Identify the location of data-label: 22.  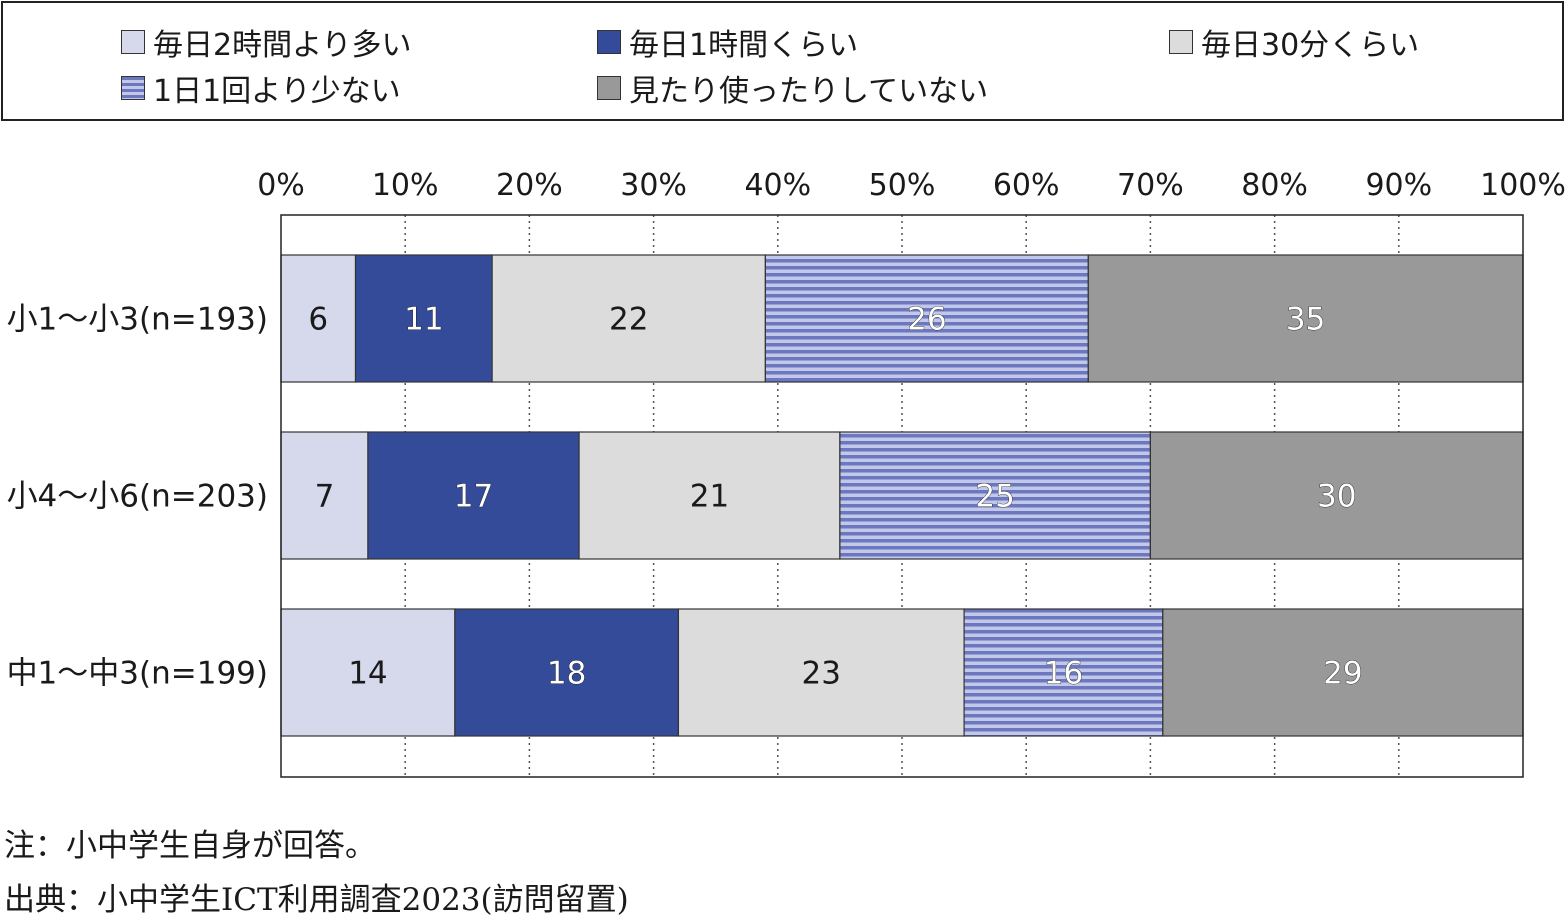
(628, 320).